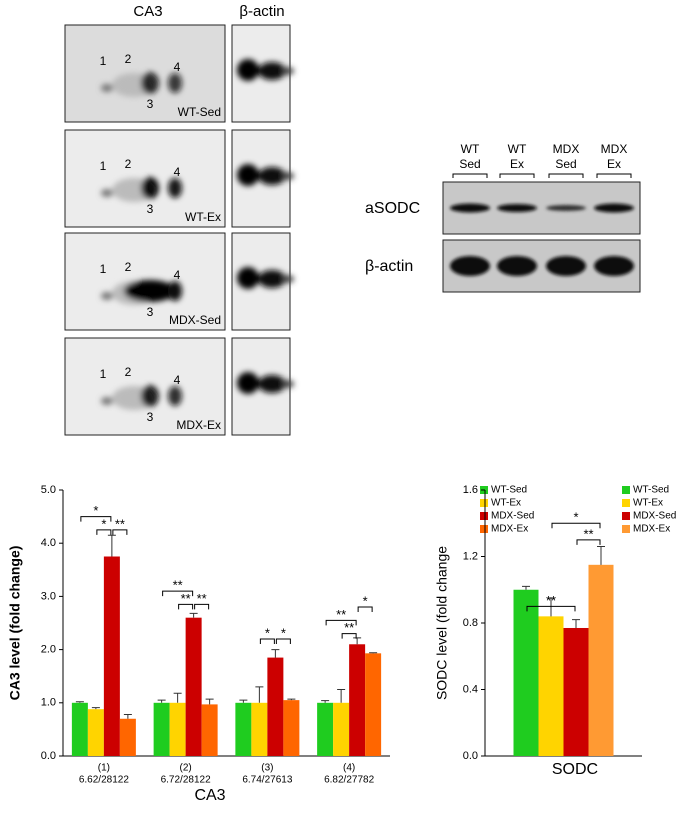 The width and height of the screenshot is (680, 813). I want to click on panel-label: WT-Ex, so click(203, 217).